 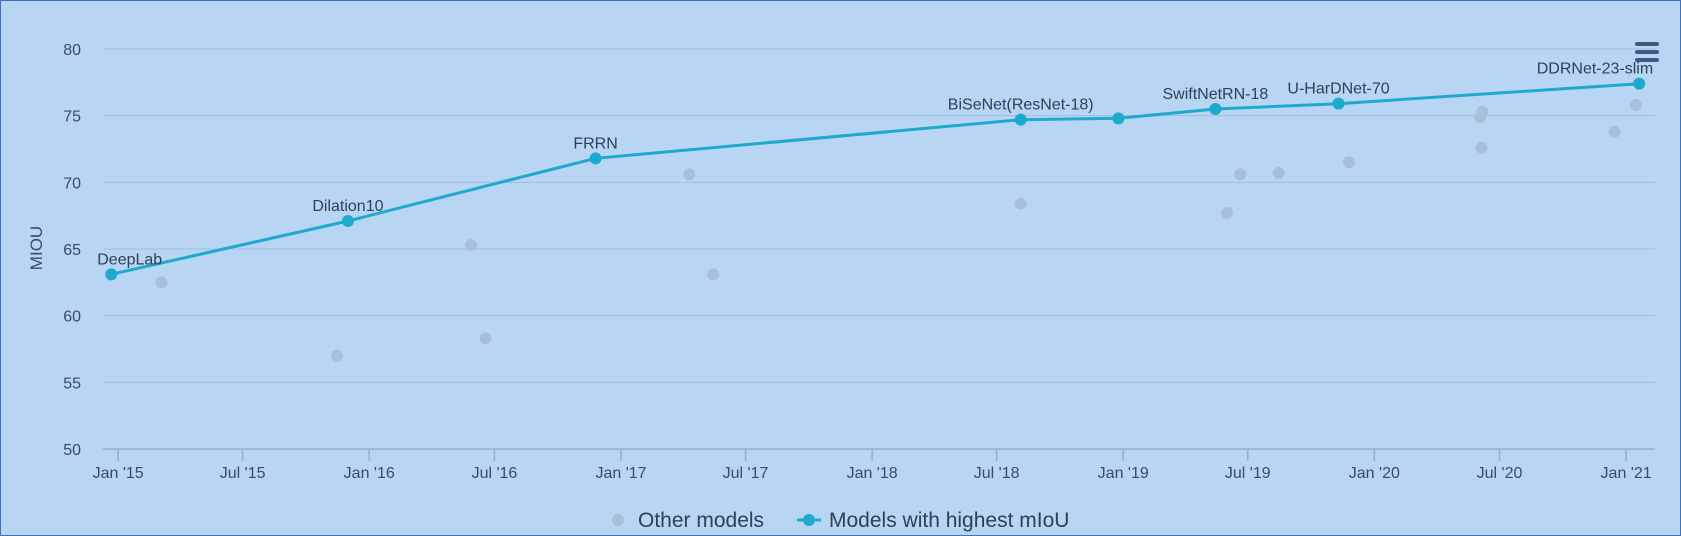 I want to click on x-tick-label: Jan '16, so click(x=369, y=473).